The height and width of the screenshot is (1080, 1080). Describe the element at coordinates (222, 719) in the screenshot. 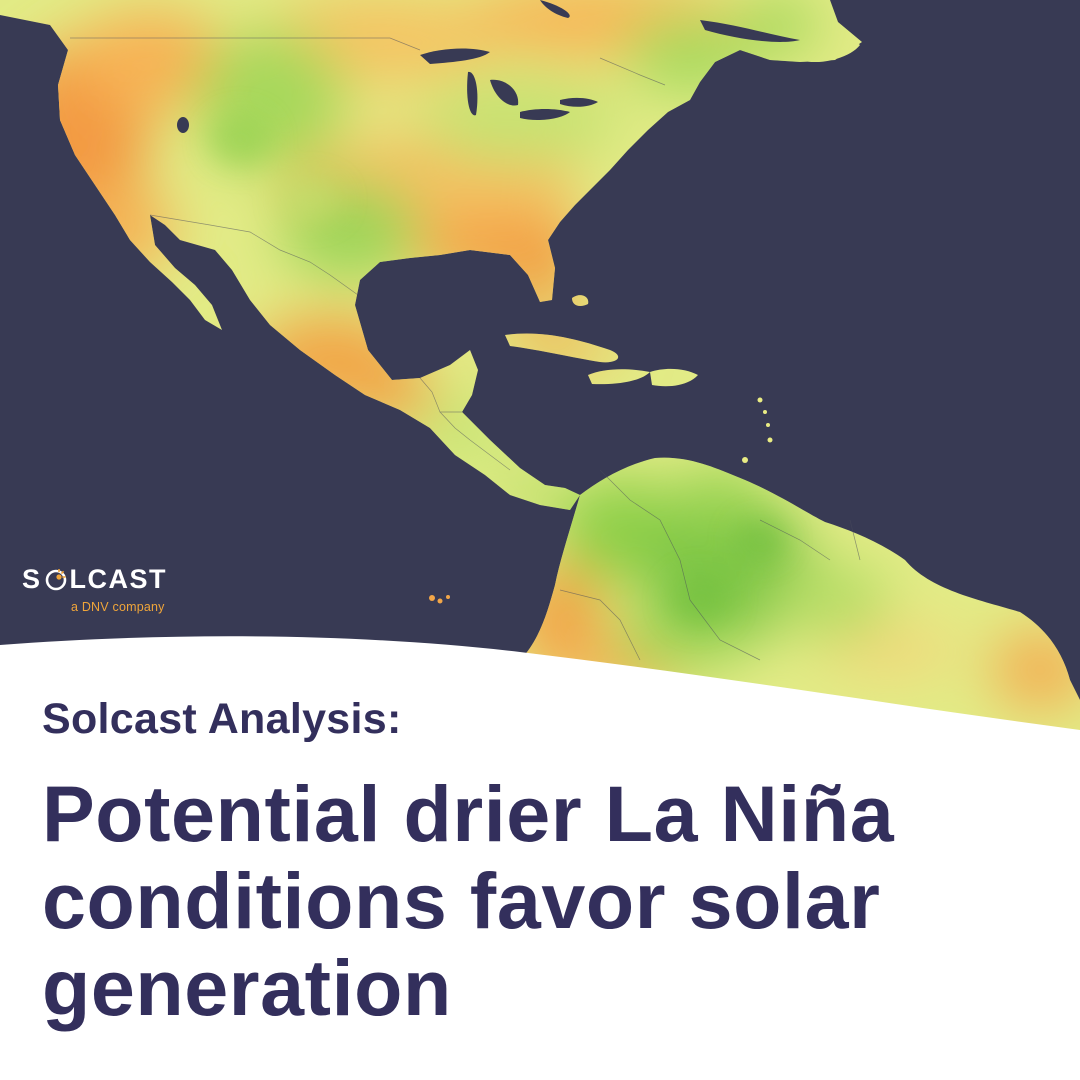

I see `headline-kicker: Solcast Analysis:` at that location.